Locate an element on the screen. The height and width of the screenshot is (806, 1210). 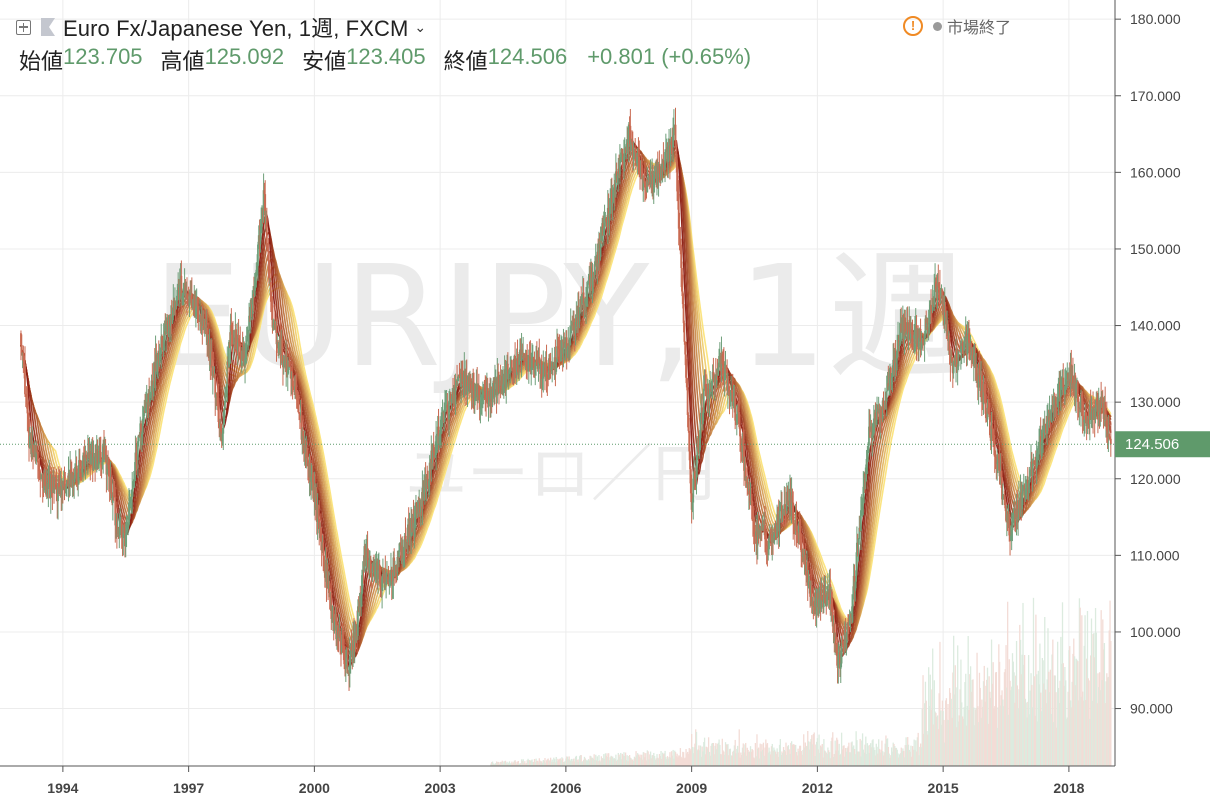
change-value: +0.801 (+0.65%) is located at coordinates (669, 56).